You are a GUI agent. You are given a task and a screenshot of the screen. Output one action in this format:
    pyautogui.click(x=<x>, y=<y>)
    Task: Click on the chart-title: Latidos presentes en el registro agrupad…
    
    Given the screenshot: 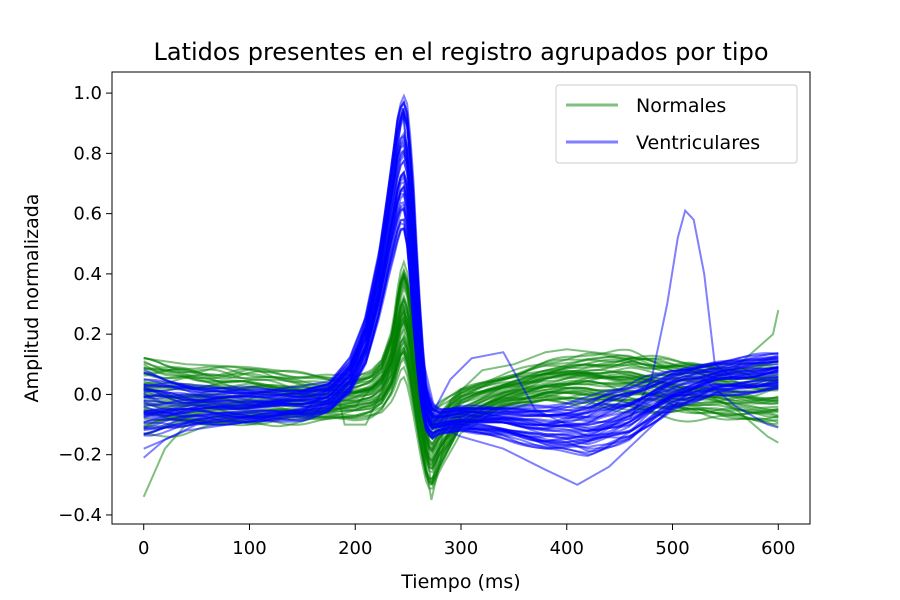 What is the action you would take?
    pyautogui.click(x=461, y=52)
    